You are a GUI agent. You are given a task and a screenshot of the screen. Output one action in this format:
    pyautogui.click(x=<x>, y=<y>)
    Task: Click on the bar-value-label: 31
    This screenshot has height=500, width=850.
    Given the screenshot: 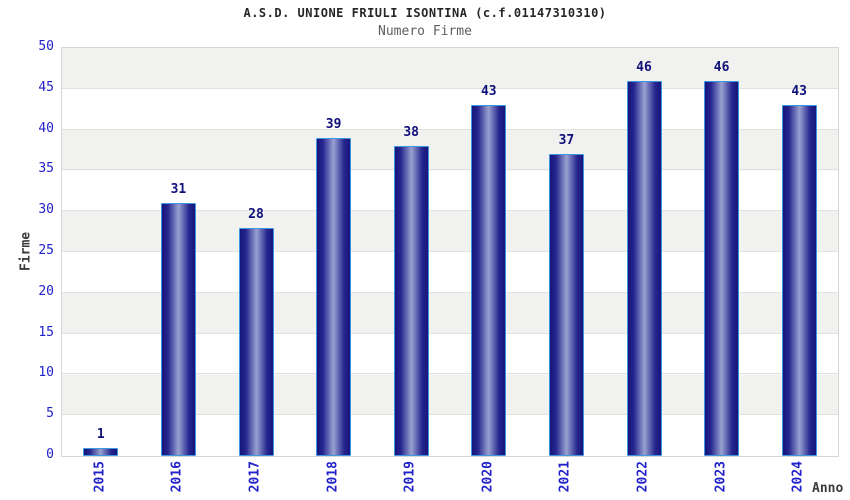 What is the action you would take?
    pyautogui.click(x=178, y=190)
    